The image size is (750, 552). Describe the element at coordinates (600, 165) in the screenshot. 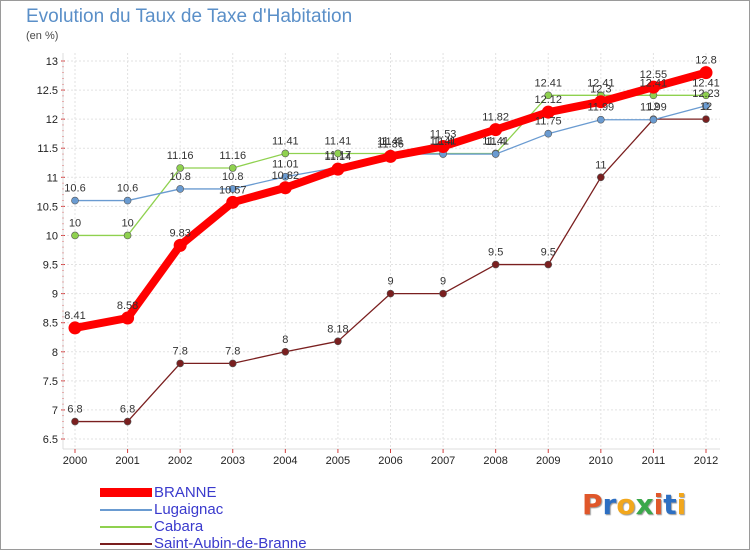

I see `data-label: 11` at that location.